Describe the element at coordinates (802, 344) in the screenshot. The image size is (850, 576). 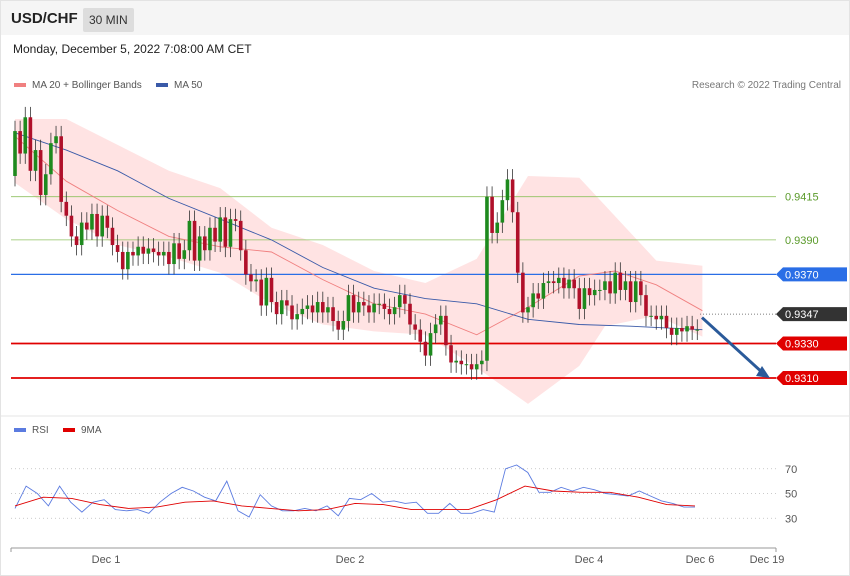
I see `level-label-0.9330: 0.9330` at that location.